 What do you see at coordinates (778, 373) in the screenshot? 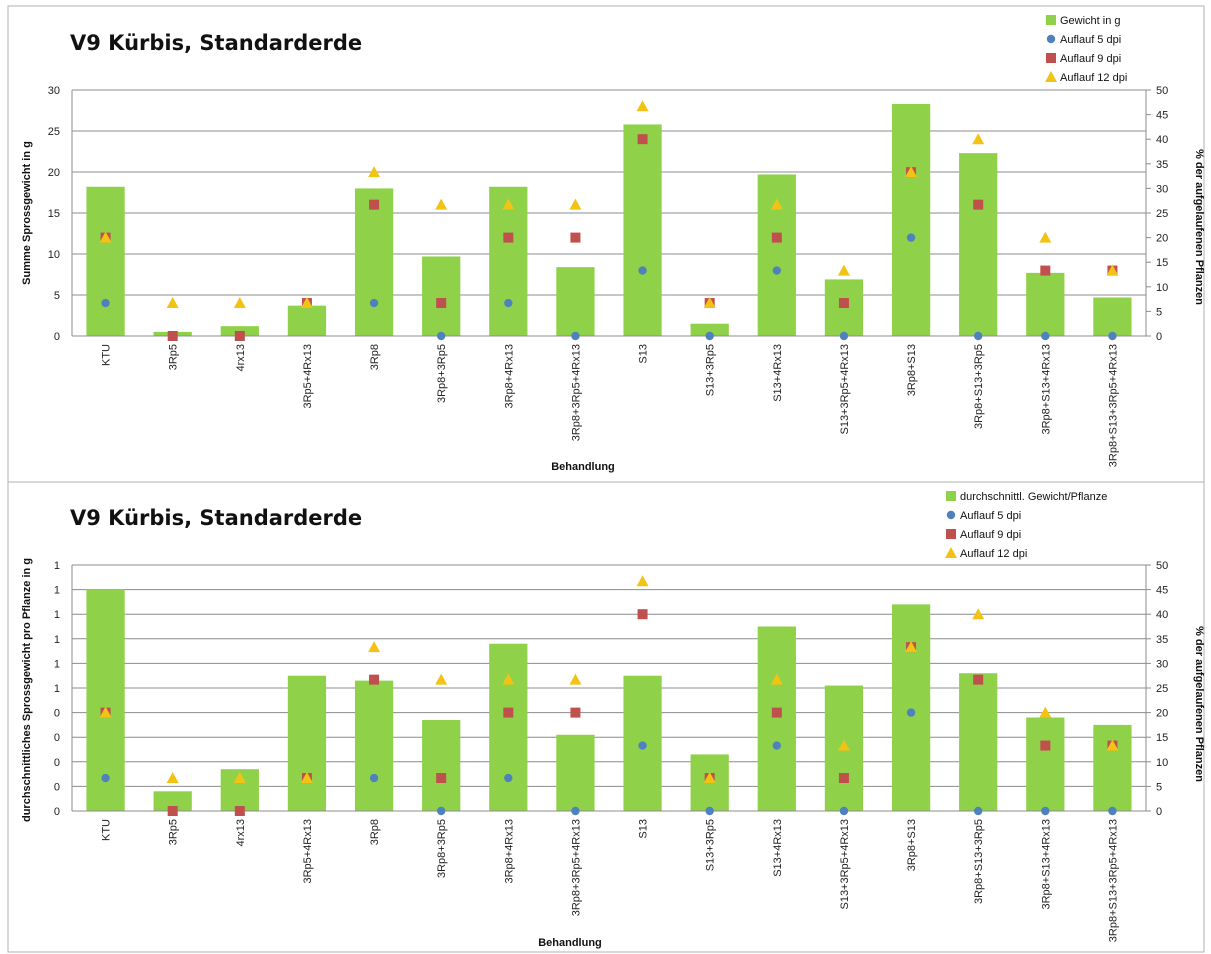
I see `x-tick-label: S13+4Rx13` at bounding box center [778, 373].